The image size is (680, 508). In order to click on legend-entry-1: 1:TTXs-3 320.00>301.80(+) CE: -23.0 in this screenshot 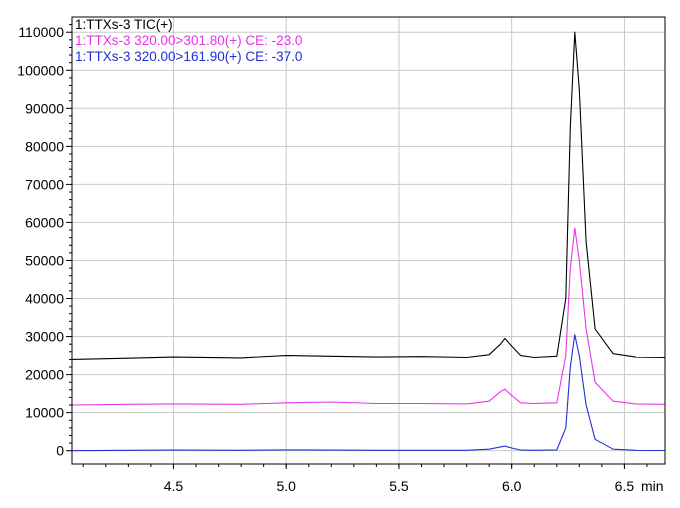, I will do `click(188, 40)`.